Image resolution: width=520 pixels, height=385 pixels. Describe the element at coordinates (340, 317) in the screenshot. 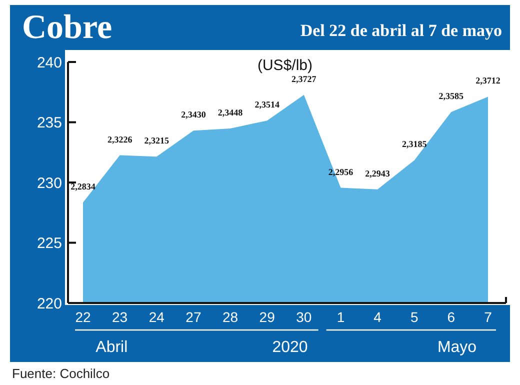

I see `x-tick-label: 1` at that location.